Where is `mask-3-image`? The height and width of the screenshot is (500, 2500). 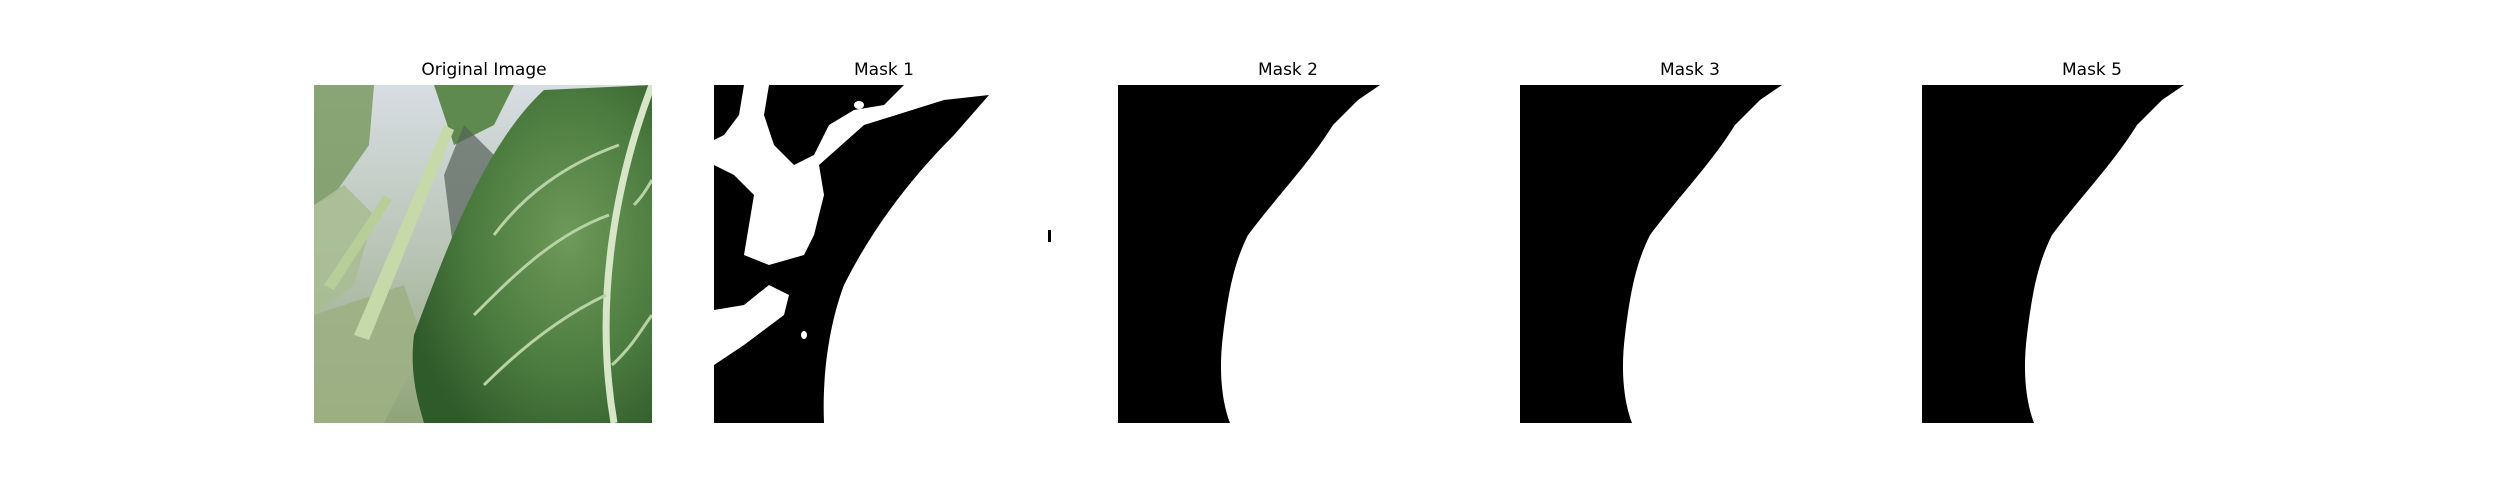
mask-3-image is located at coordinates (1689, 254).